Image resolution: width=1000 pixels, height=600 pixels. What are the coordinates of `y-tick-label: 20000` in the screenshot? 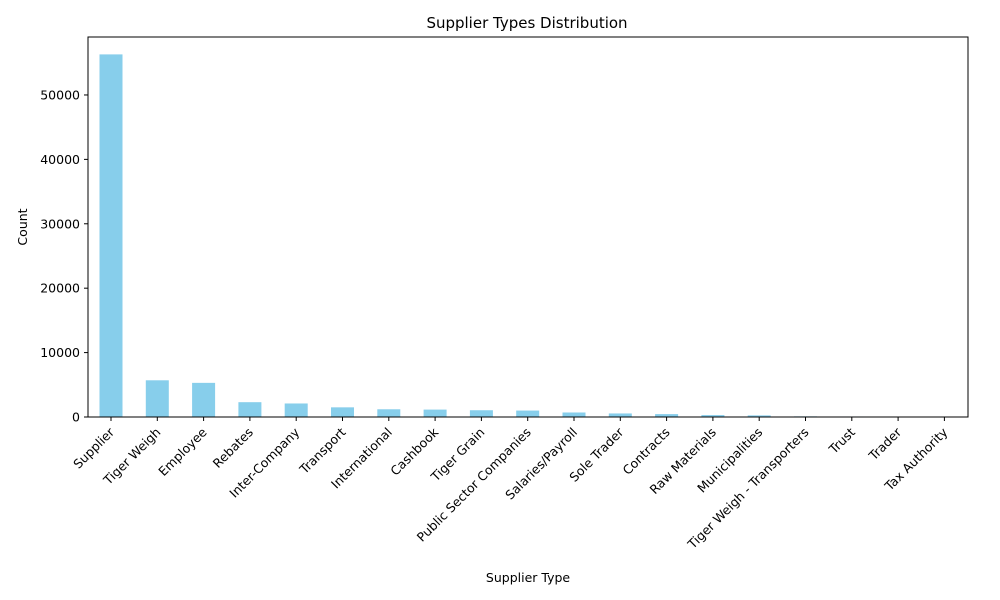 It's located at (60, 288).